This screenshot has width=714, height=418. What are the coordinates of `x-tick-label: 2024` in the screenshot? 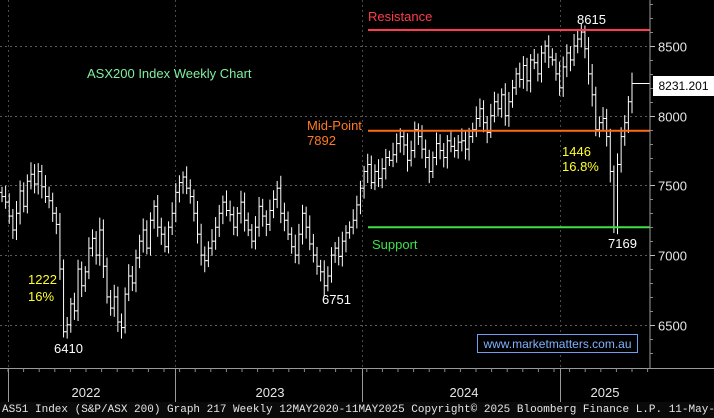 It's located at (464, 392).